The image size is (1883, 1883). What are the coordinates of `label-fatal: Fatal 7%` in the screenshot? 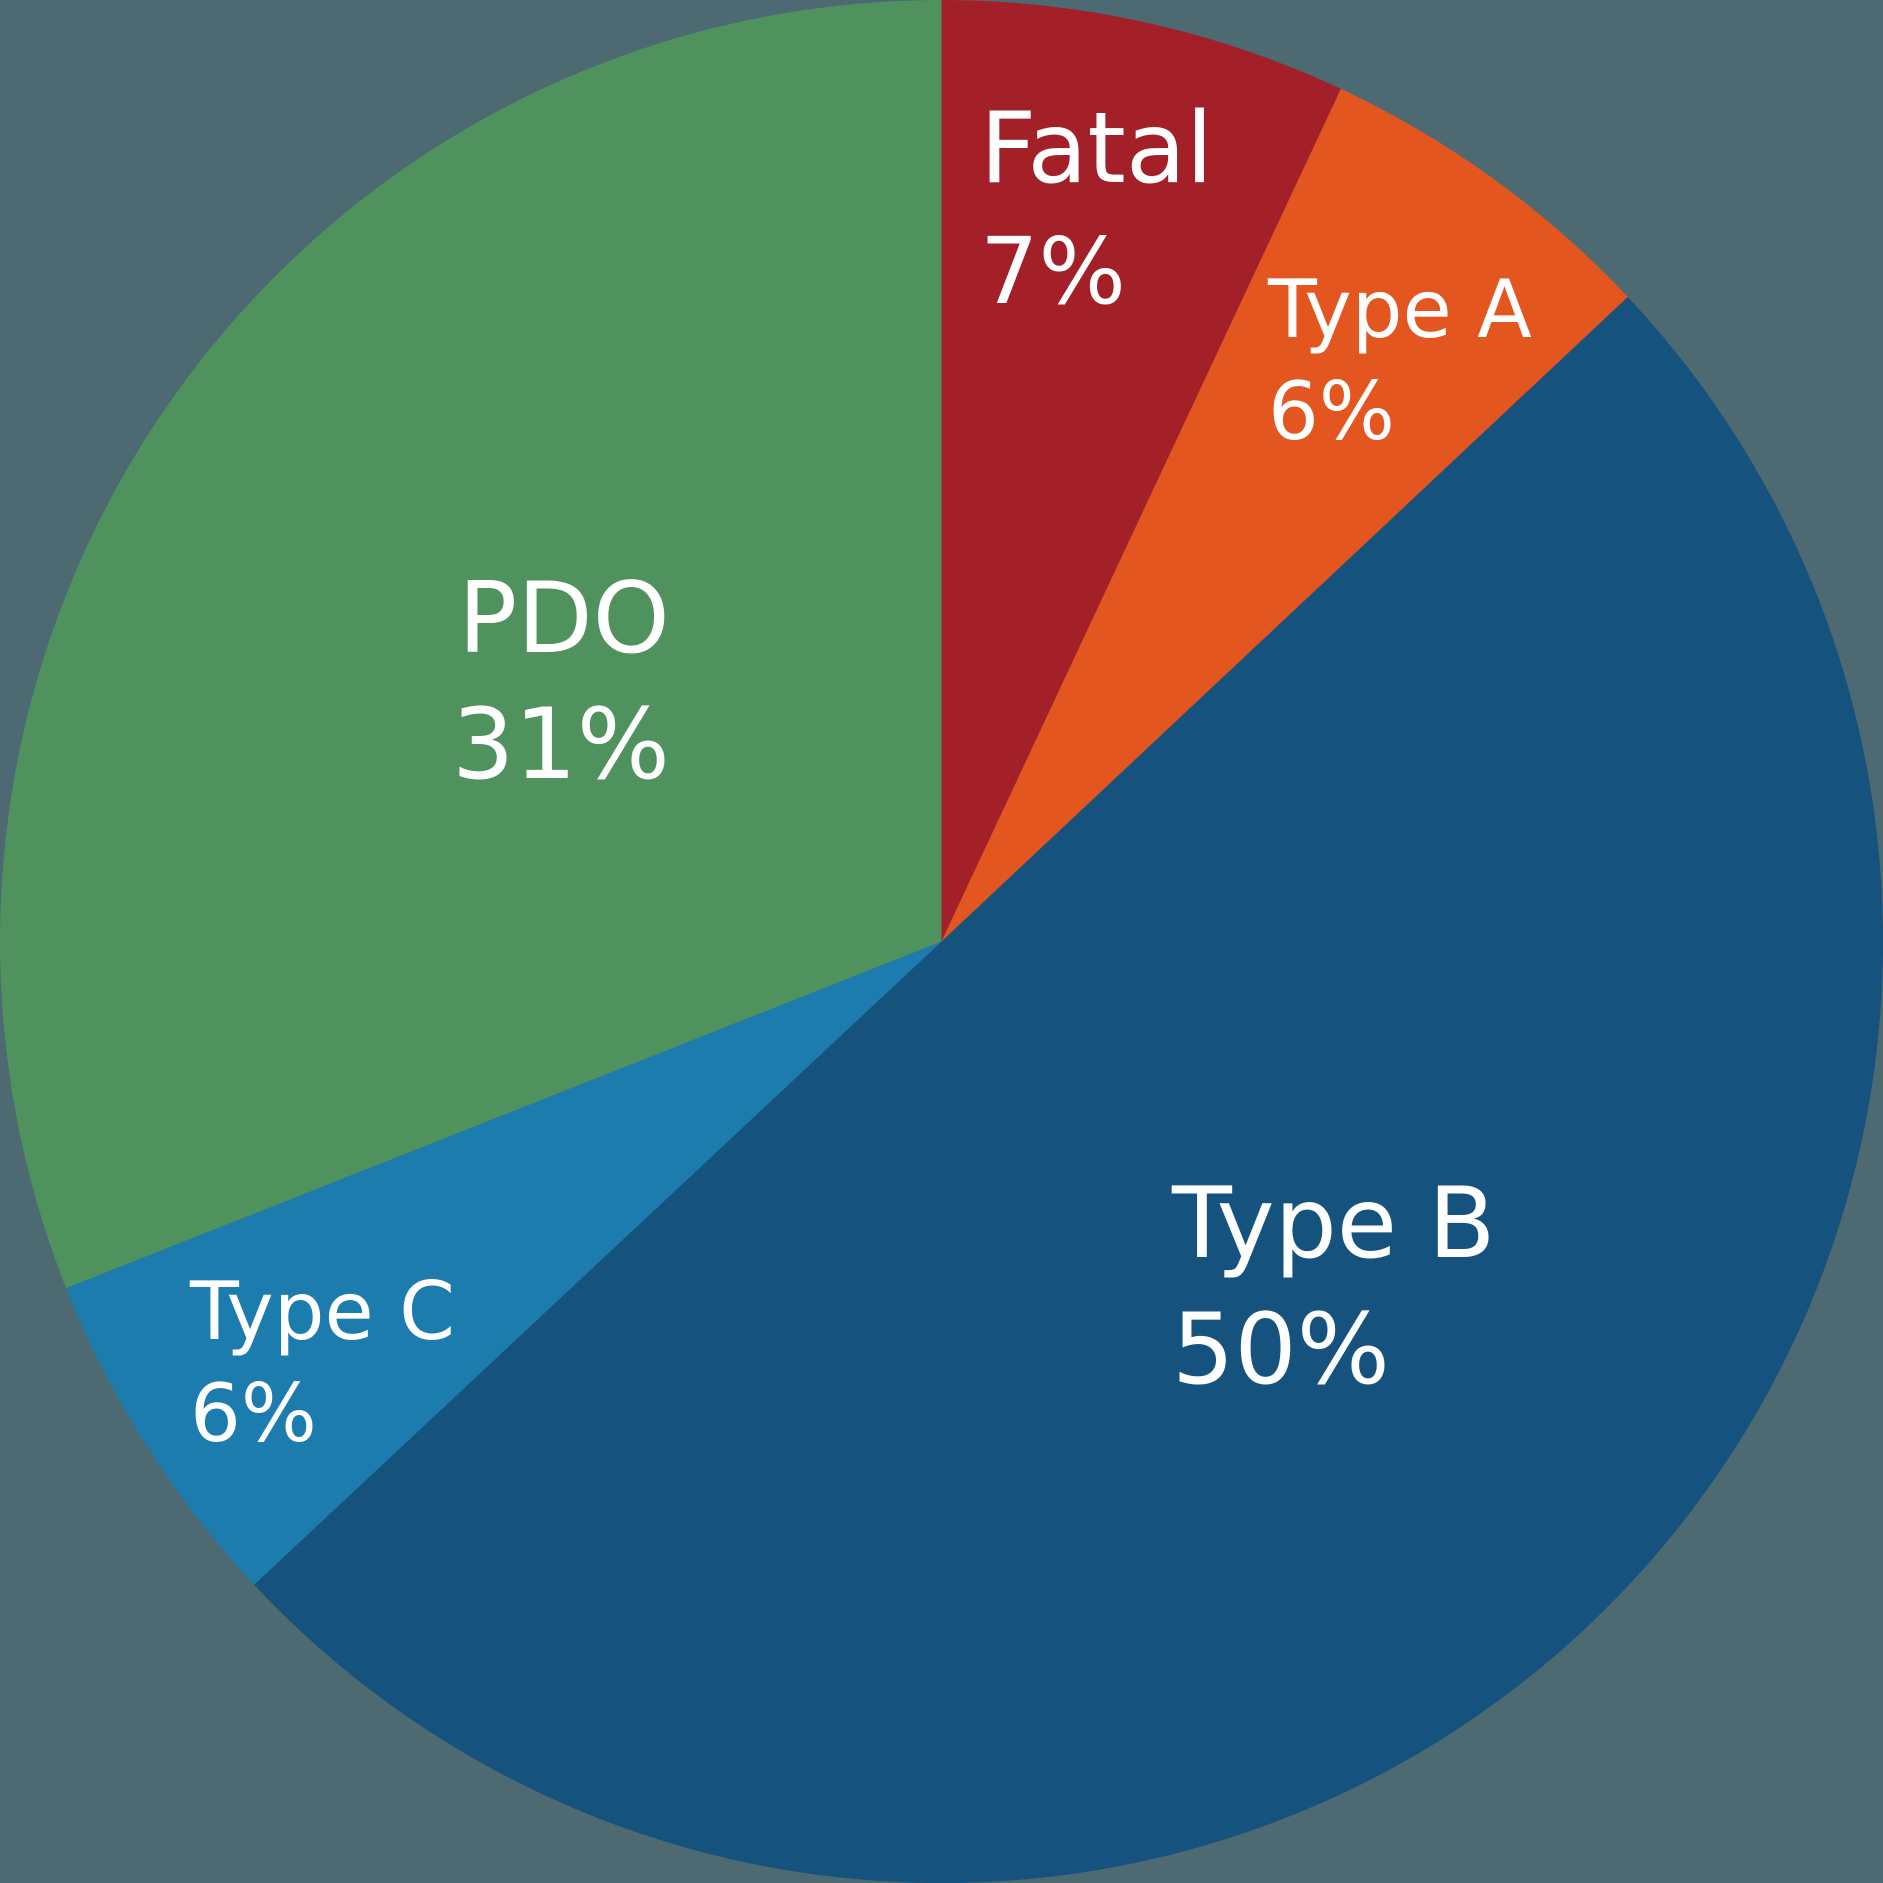 It's located at (1096, 209).